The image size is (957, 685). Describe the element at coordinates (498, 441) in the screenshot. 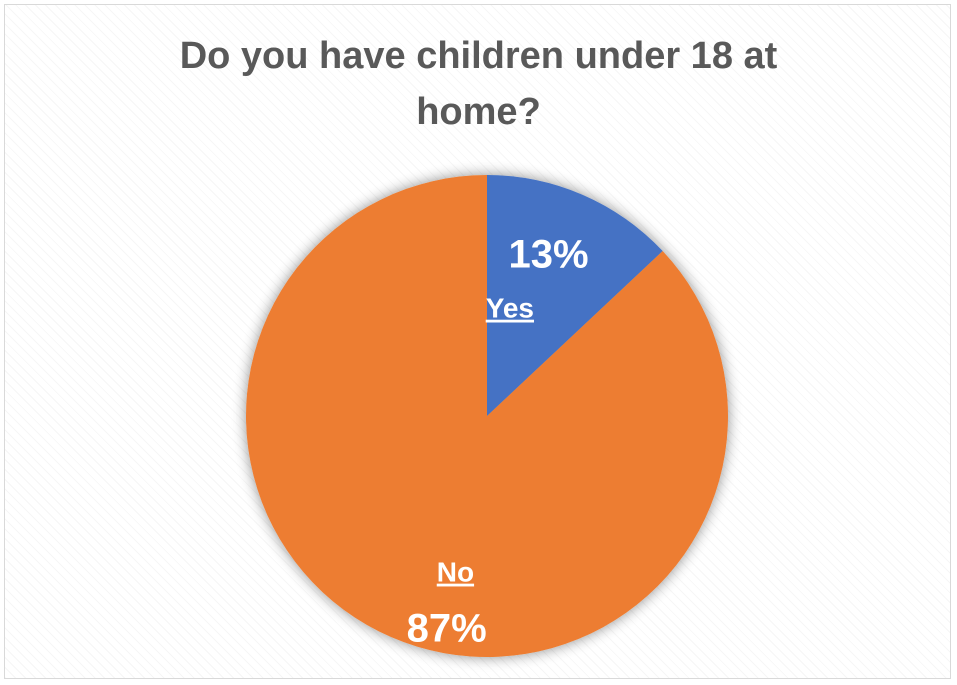

I see `pie-labels: Yes 13% No 87%` at that location.